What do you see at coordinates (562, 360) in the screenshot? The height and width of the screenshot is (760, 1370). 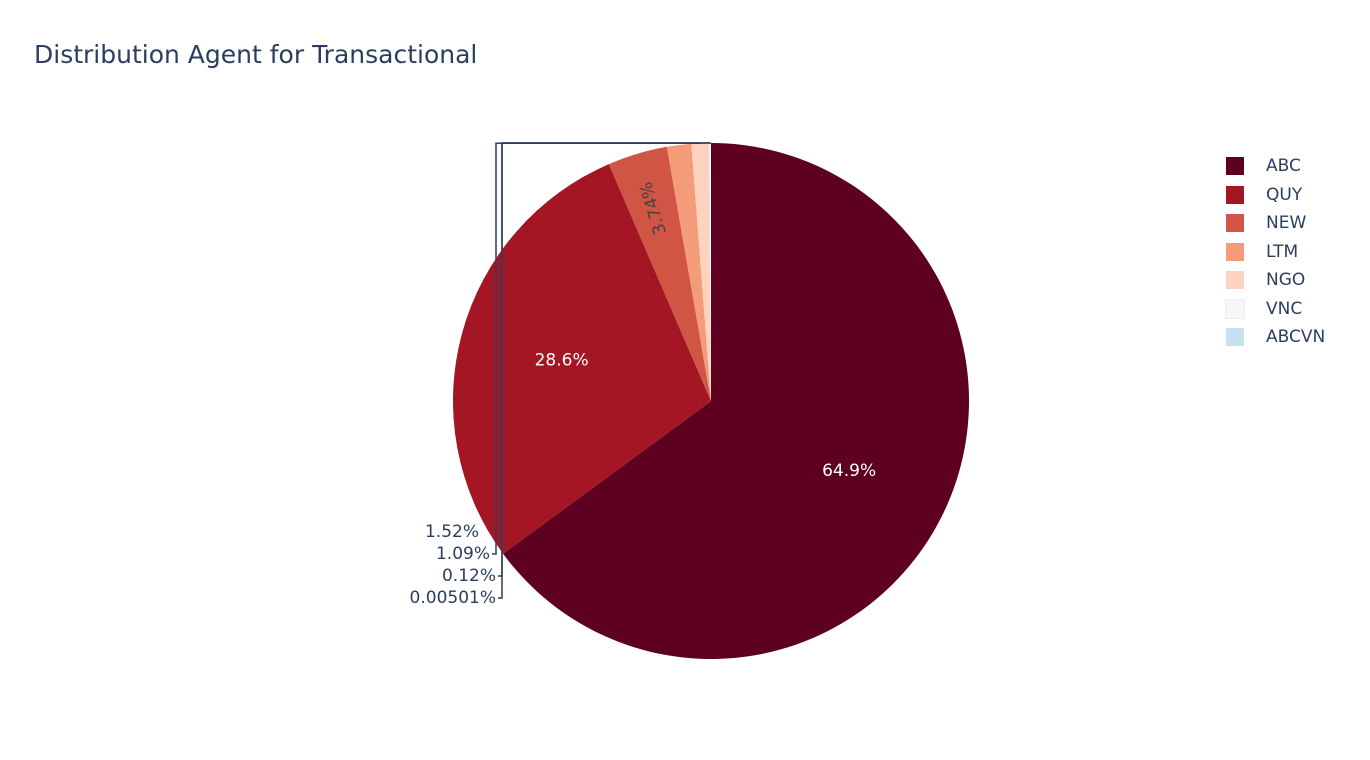 I see `slice-label-quy: 28.6%` at bounding box center [562, 360].